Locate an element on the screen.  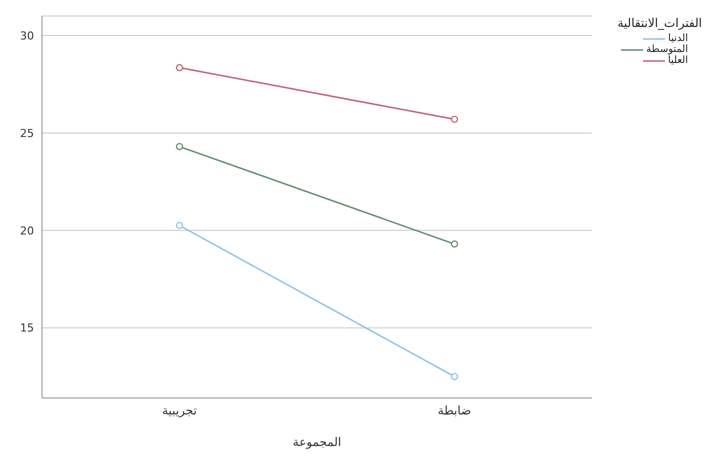
legend-label: الدنيا is located at coordinates (678, 38).